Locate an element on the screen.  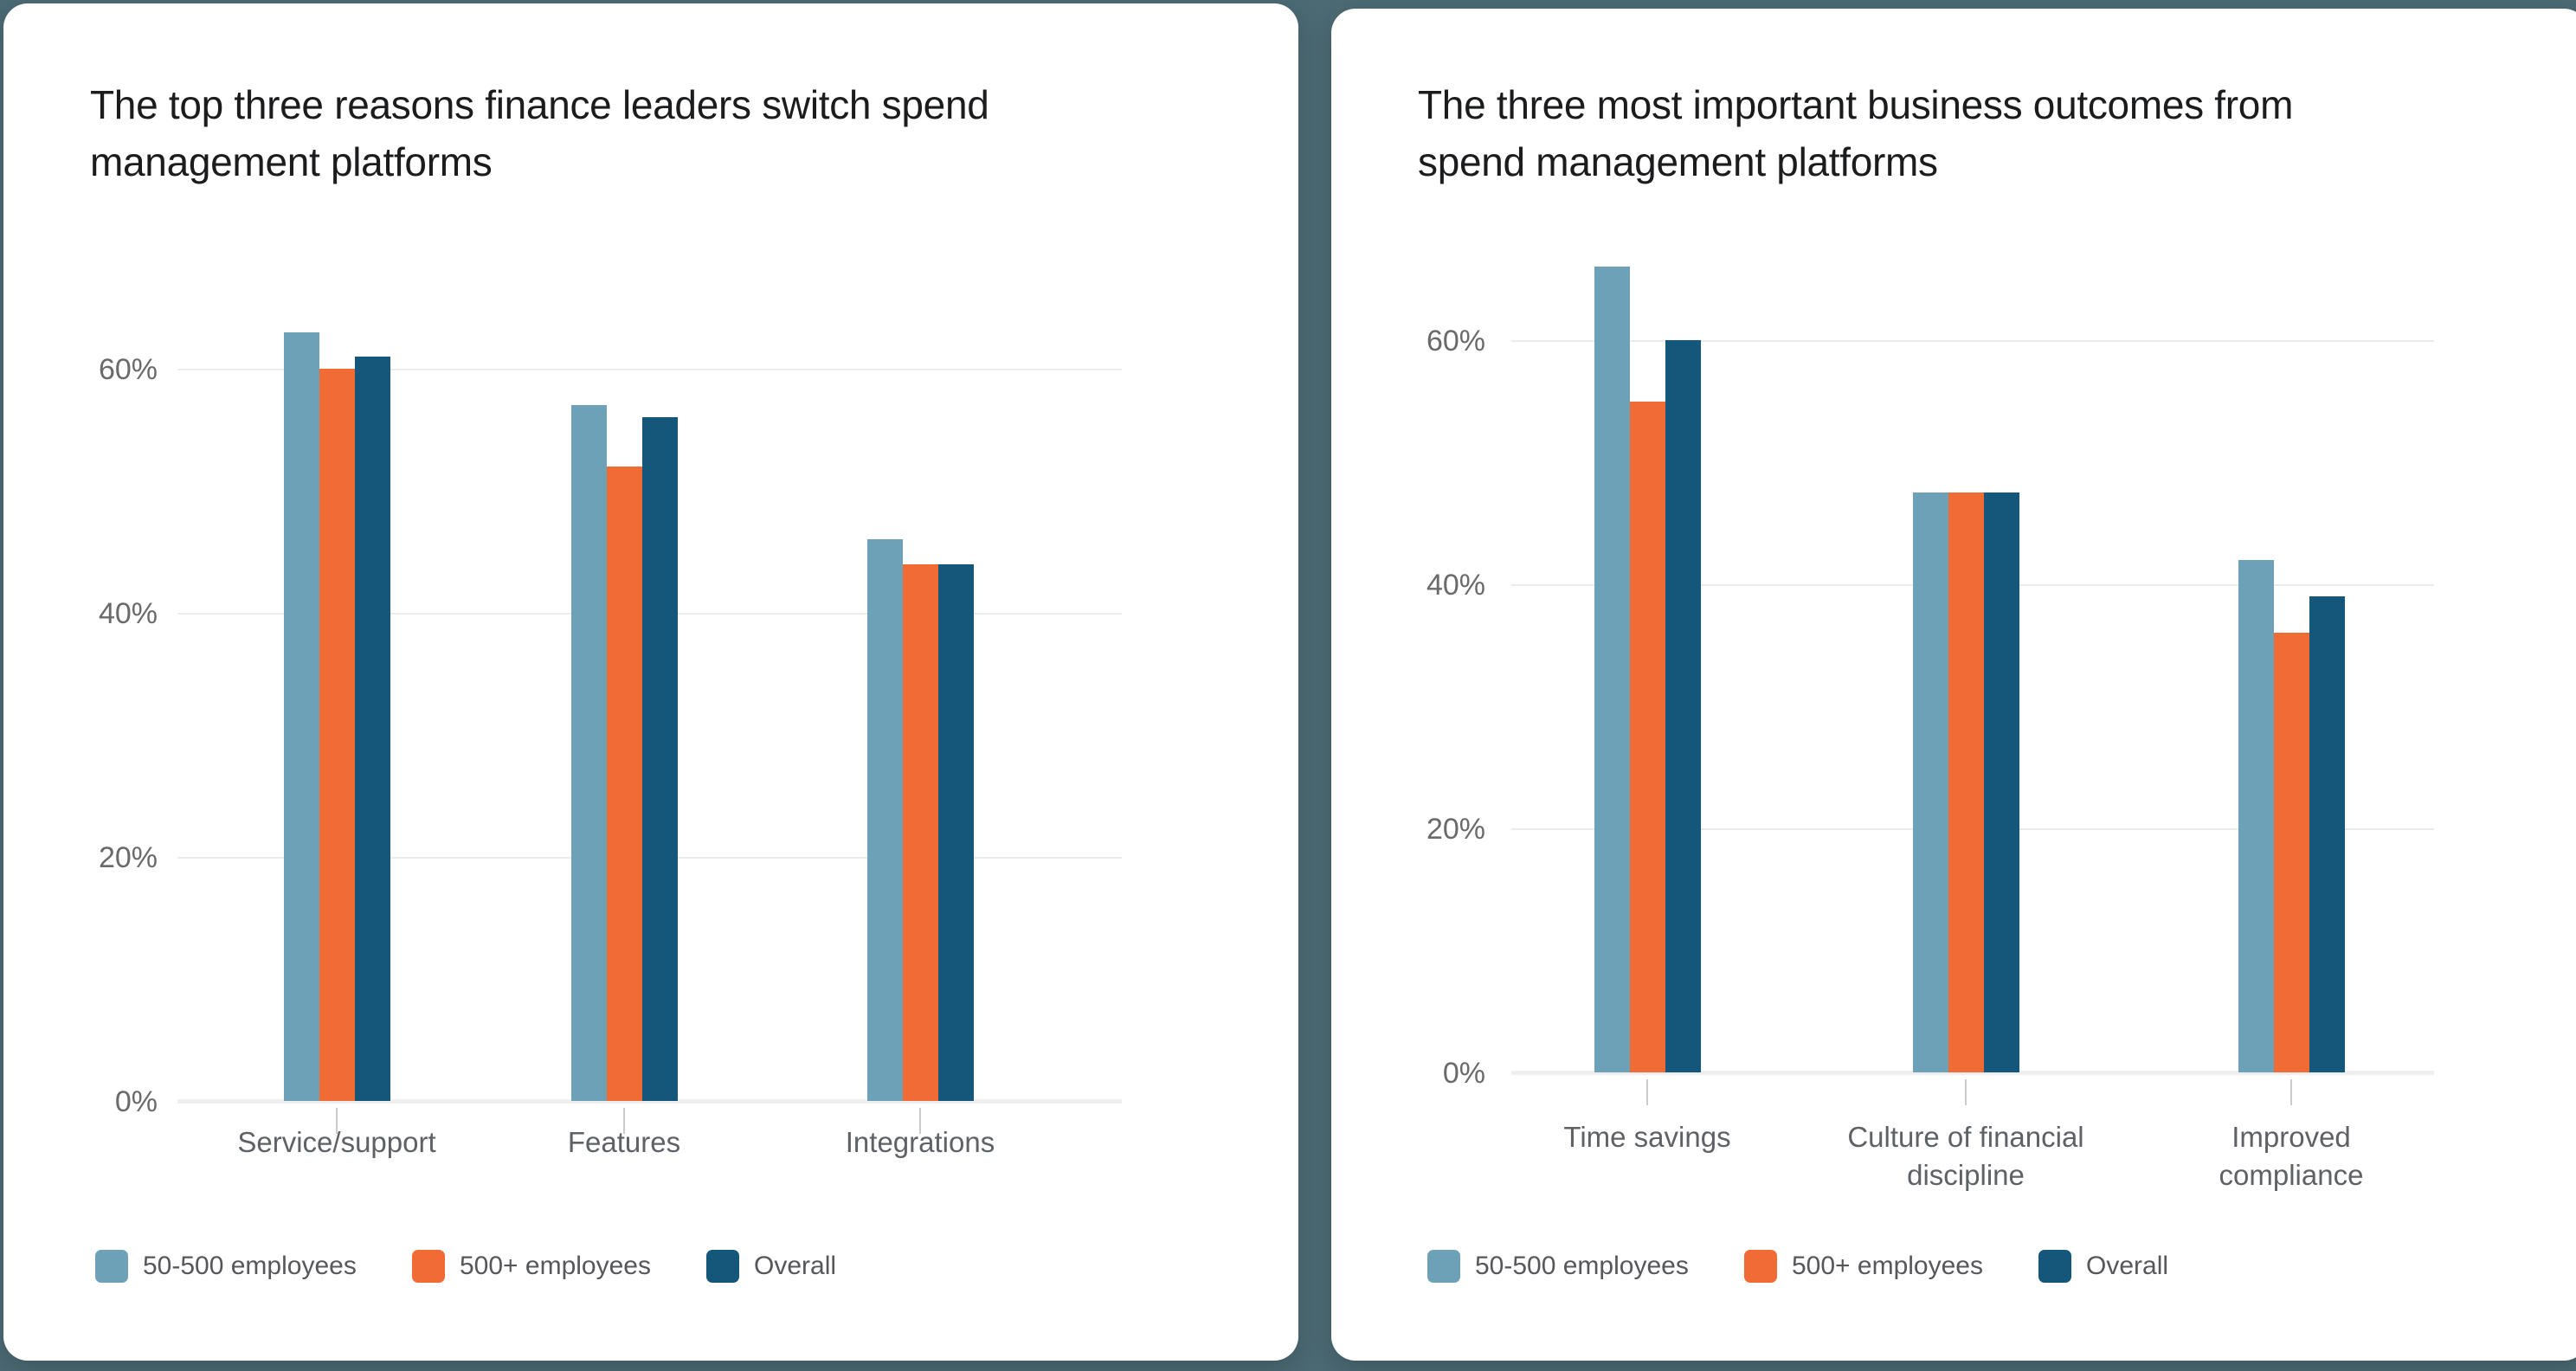
x-tick-mark-service-support is located at coordinates (337, 1121).